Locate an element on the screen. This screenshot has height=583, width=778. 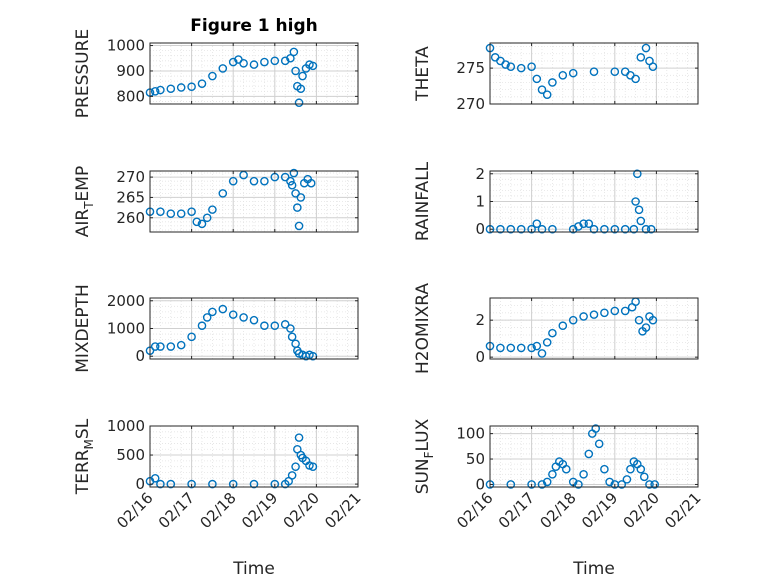
y-axis-label: H2OMIXRA is located at coordinates (423, 328).